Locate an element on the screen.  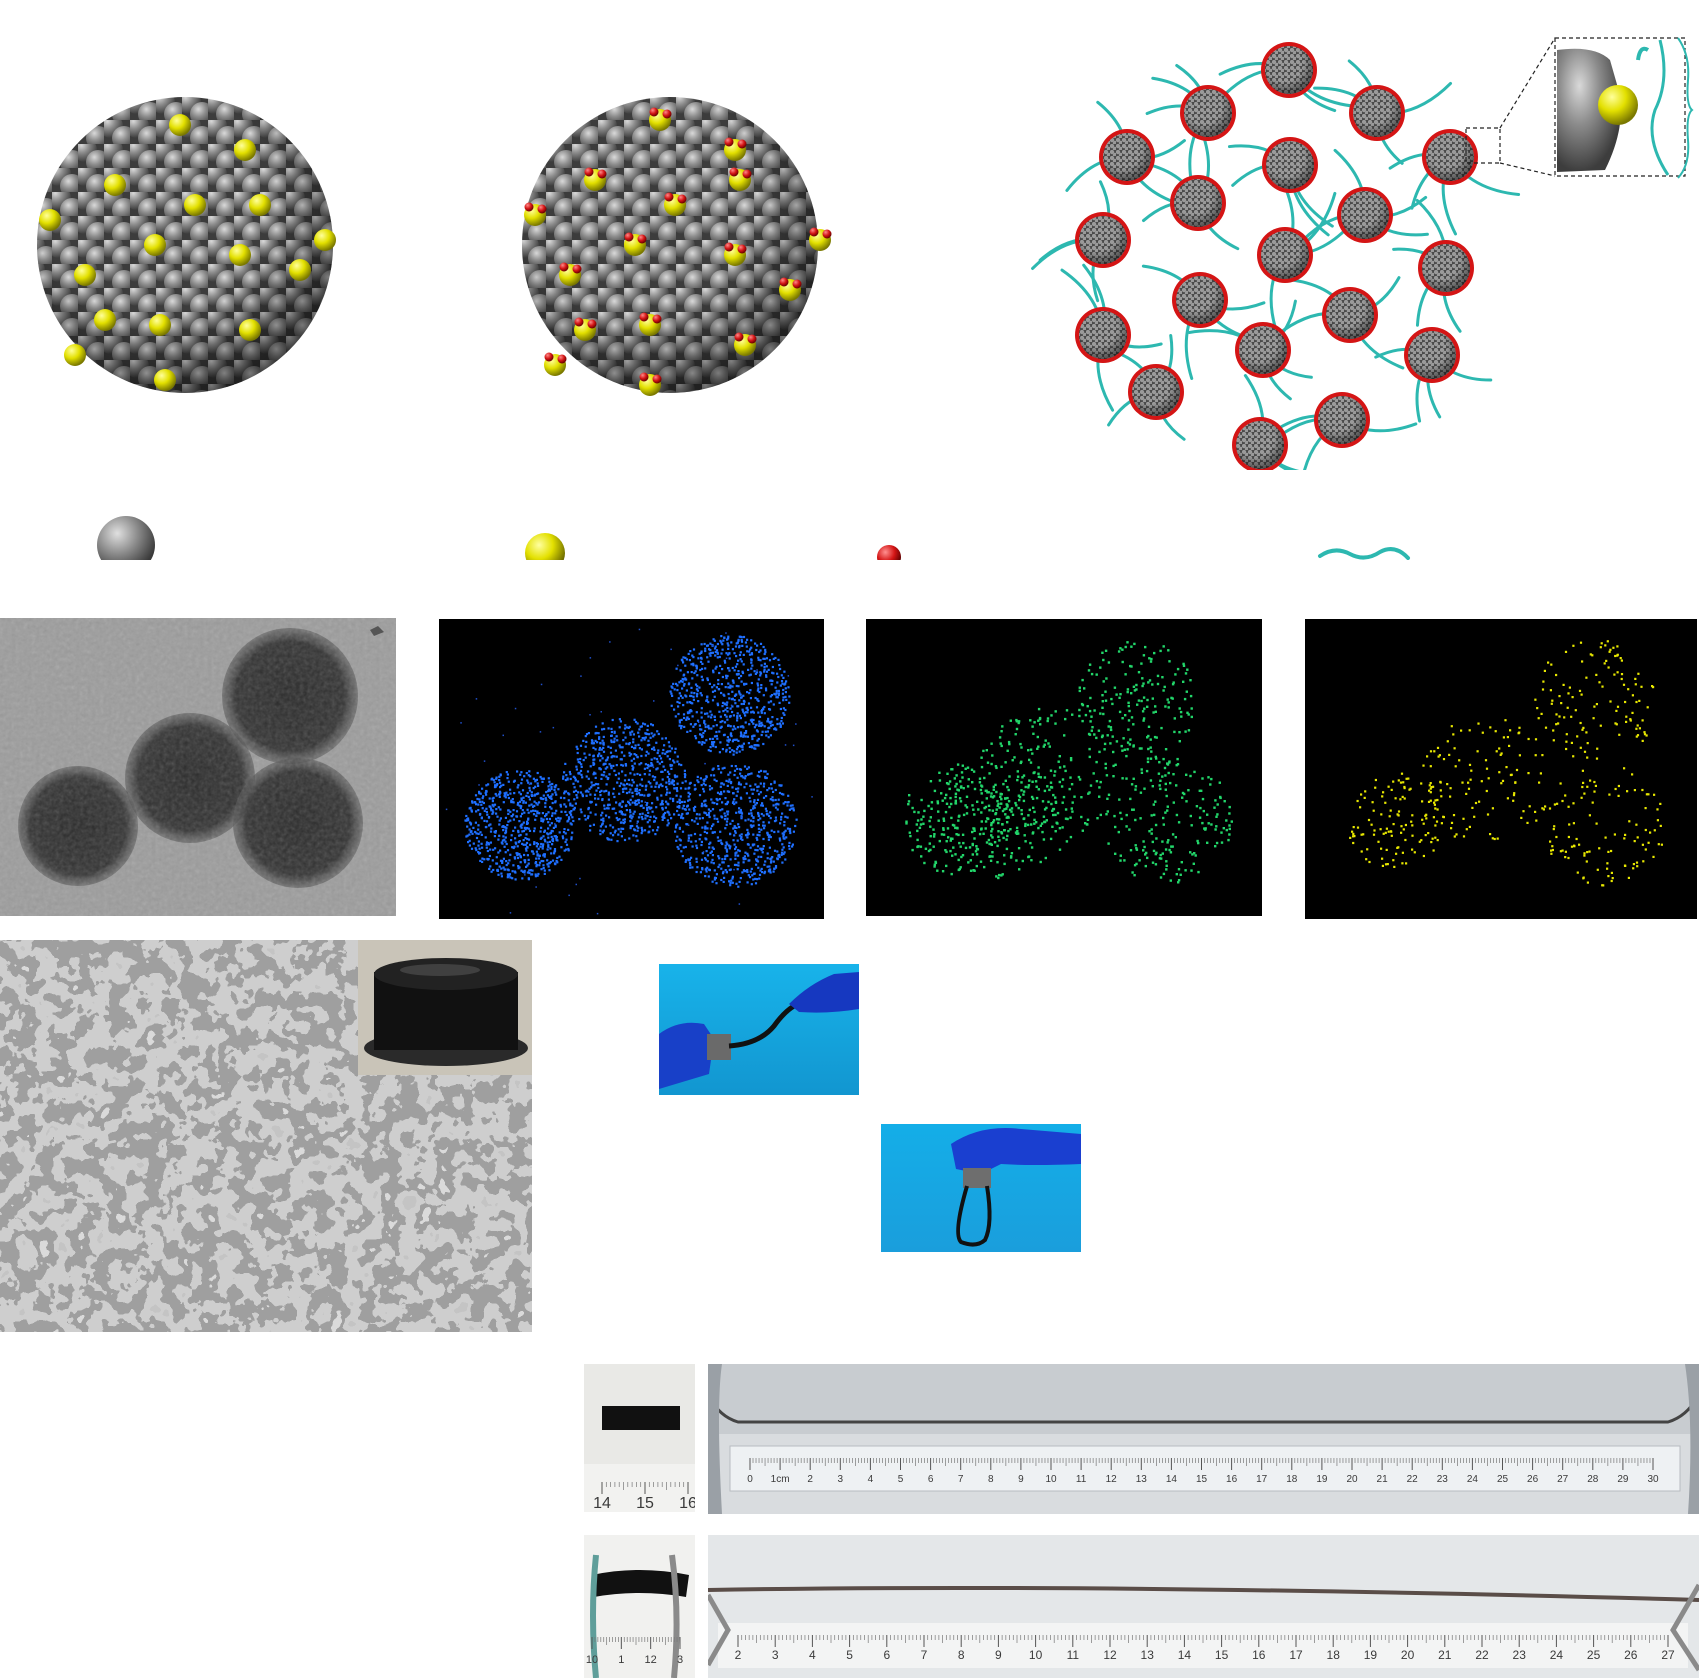
ruler-label: 1 is located at coordinates (621, 1660).